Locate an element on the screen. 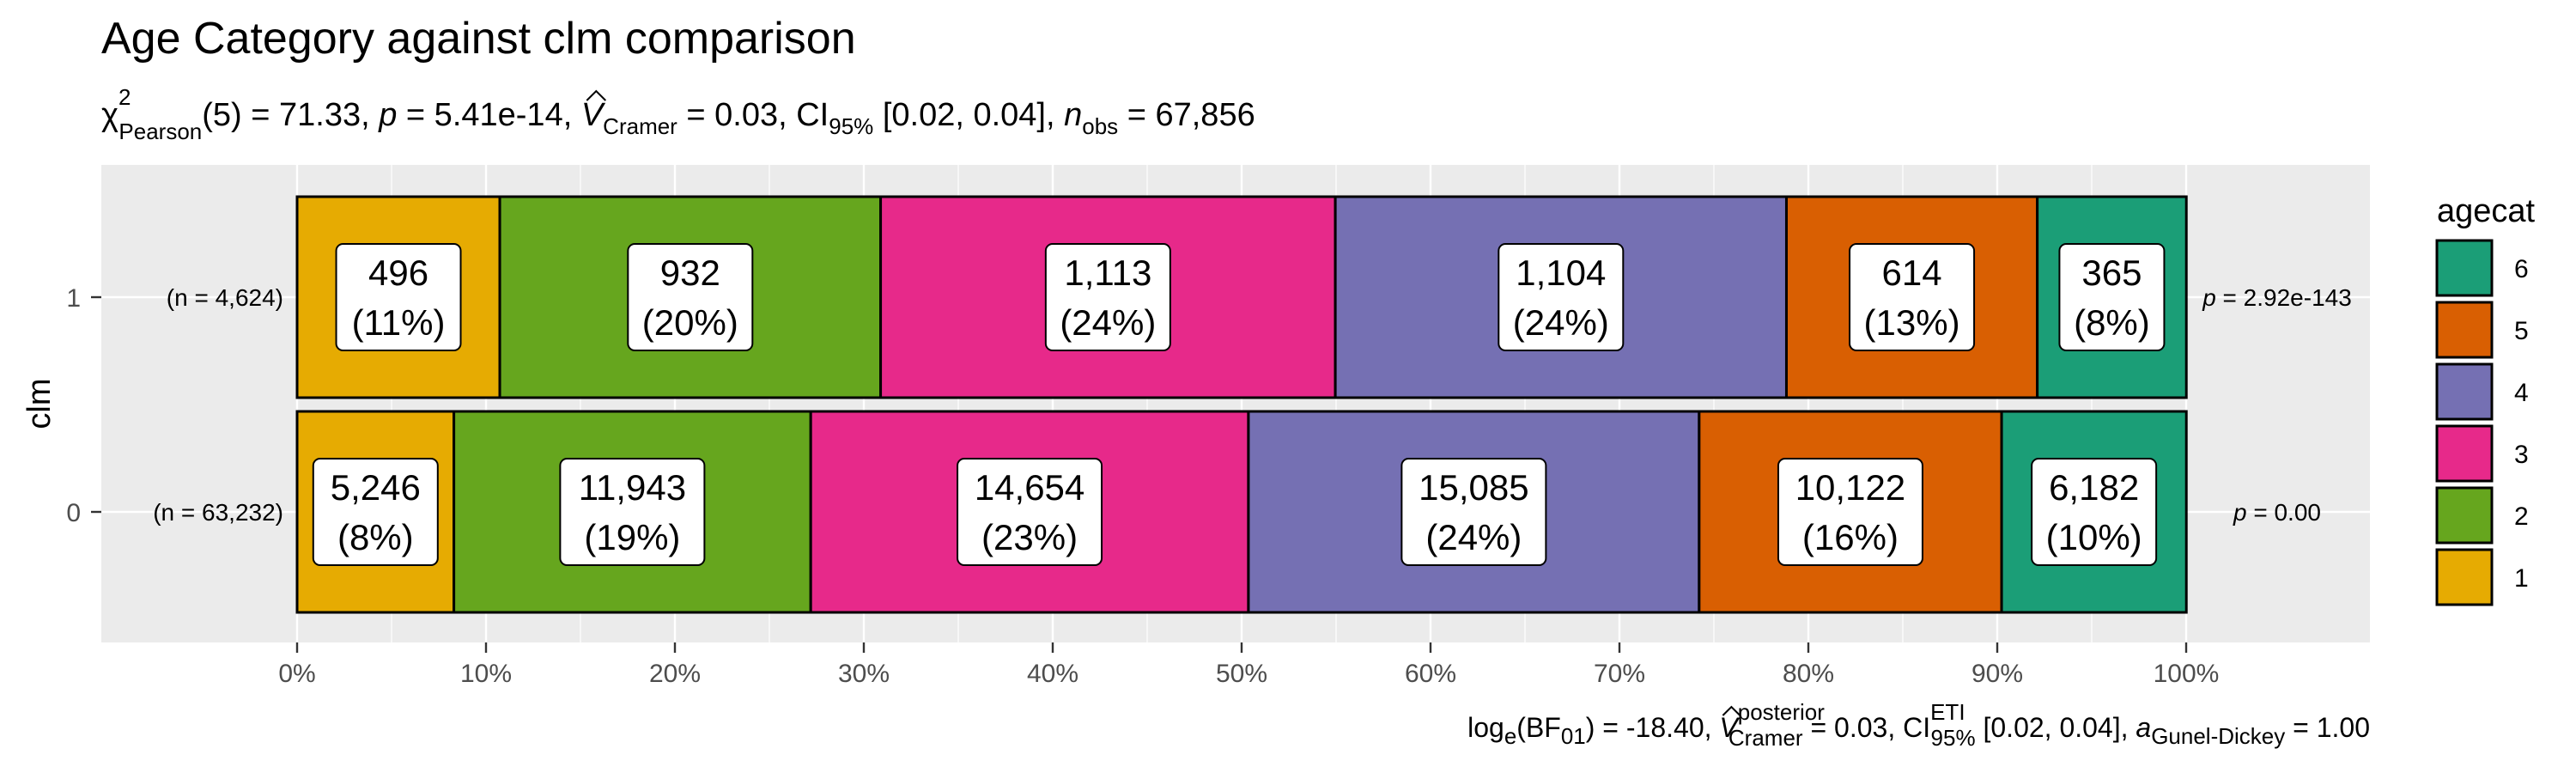 Image resolution: width=2576 pixels, height=773 pixels. x-tick-label: 0% is located at coordinates (296, 674).